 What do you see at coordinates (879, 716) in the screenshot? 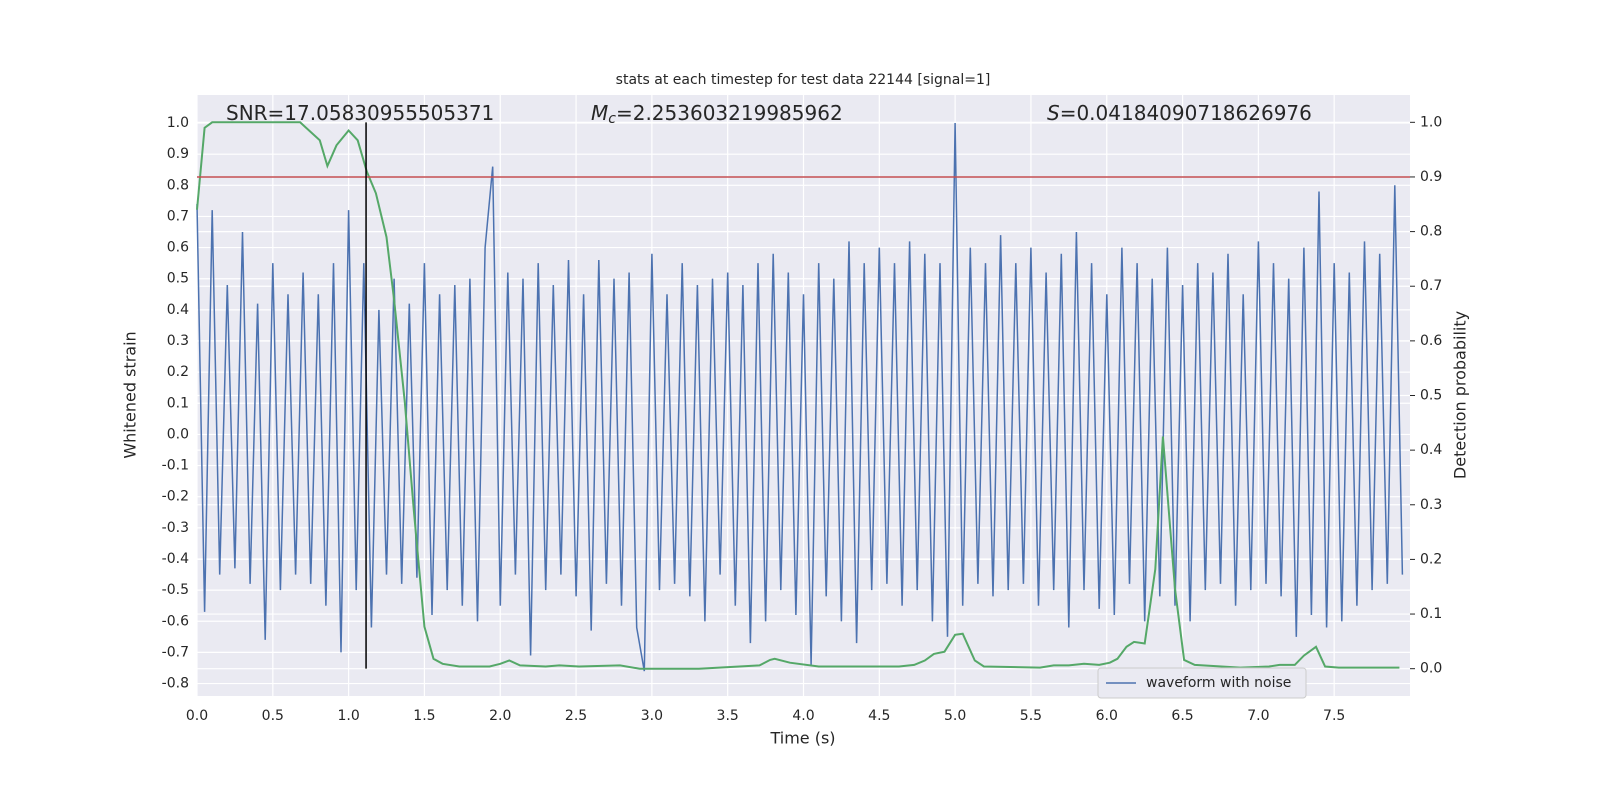
I see `x-tick-label: 4.5` at bounding box center [879, 716].